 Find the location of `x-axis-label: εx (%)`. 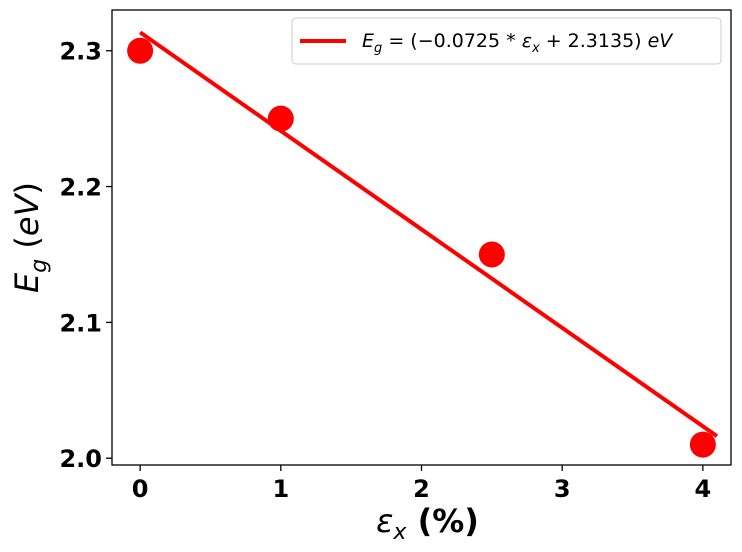

x-axis-label: εx (%) is located at coordinates (427, 523).